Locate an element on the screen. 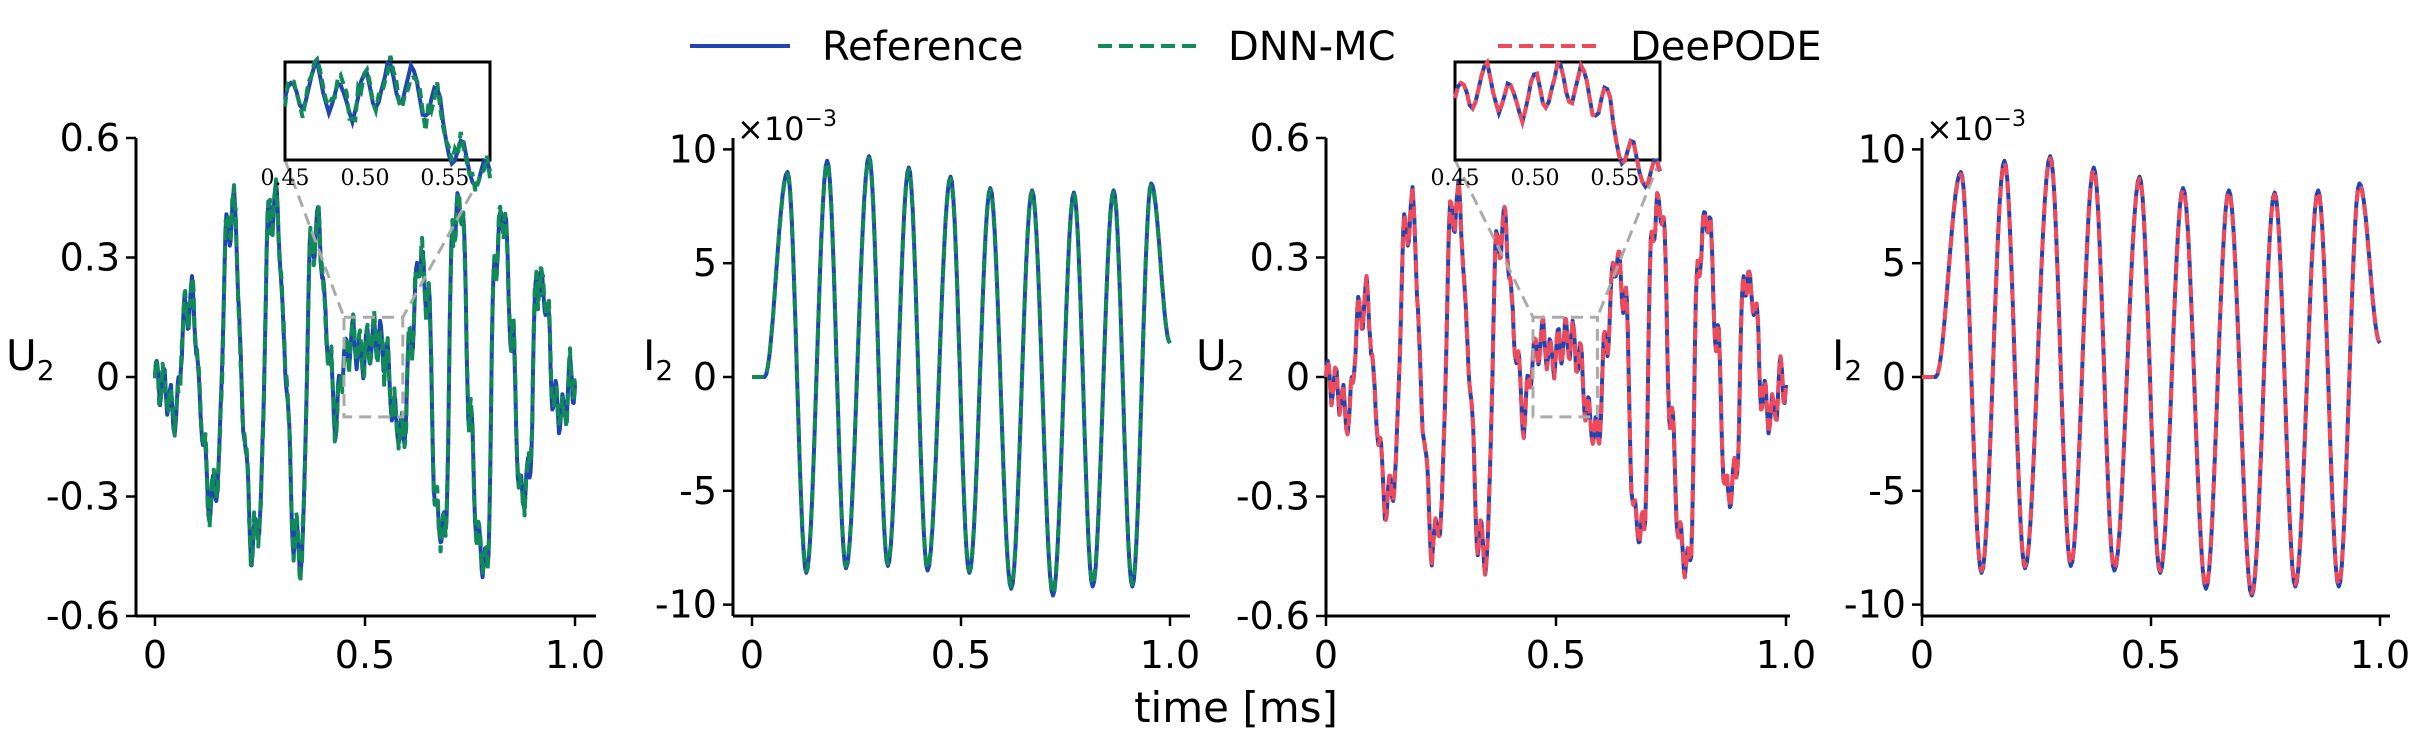  legend: Reference DNN-MC DeePODE is located at coordinates (1256, 47).